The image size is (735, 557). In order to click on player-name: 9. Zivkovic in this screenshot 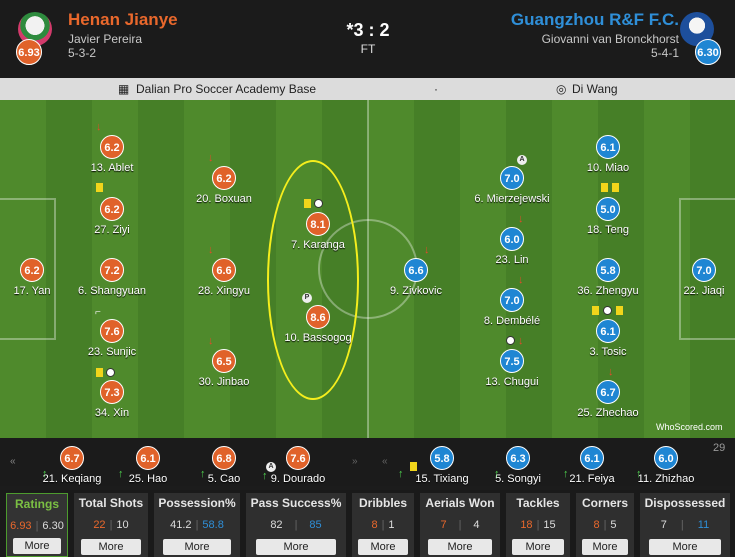, I will do `click(416, 291)`.